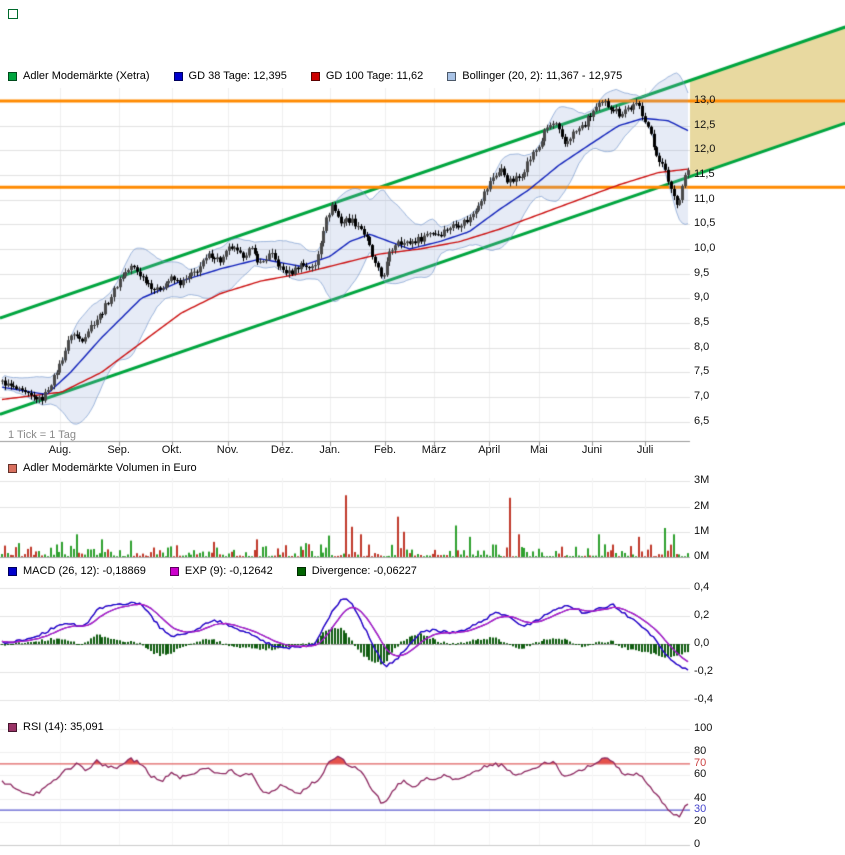  What do you see at coordinates (704, 198) in the screenshot?
I see `price-tick-label: 11,0` at bounding box center [704, 198].